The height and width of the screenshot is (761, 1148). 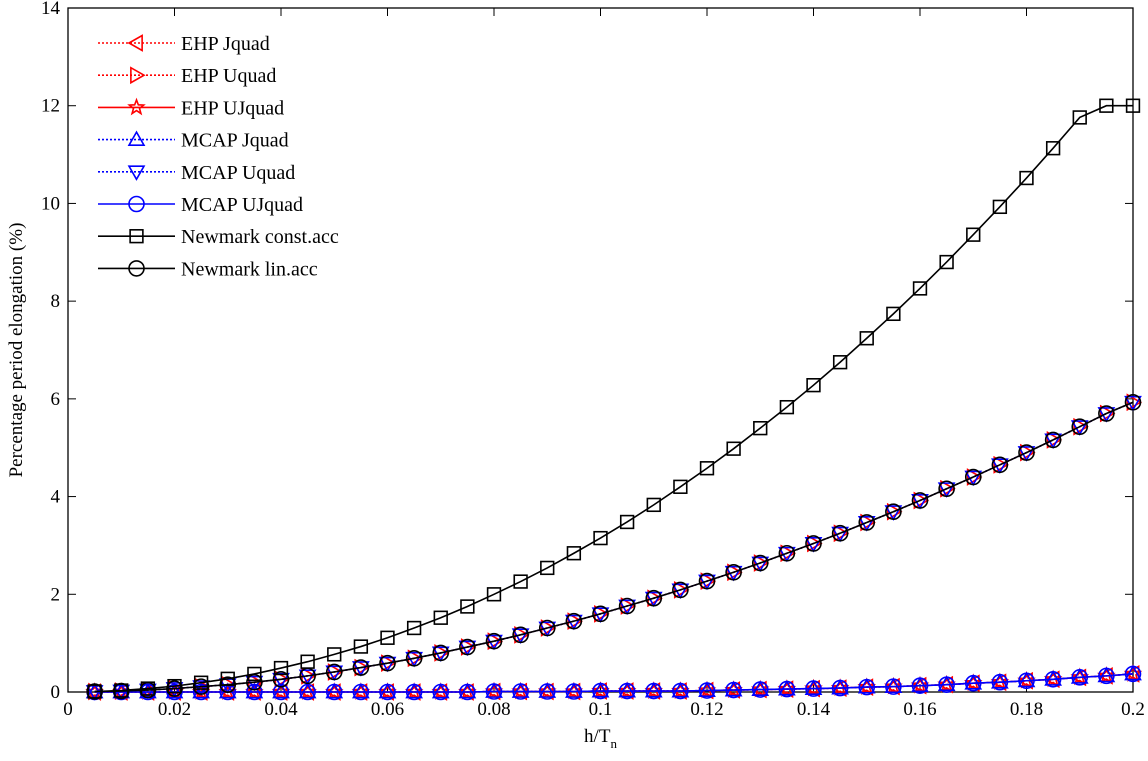 What do you see at coordinates (232, 108) in the screenshot?
I see `legend-label: EHP UJquad` at bounding box center [232, 108].